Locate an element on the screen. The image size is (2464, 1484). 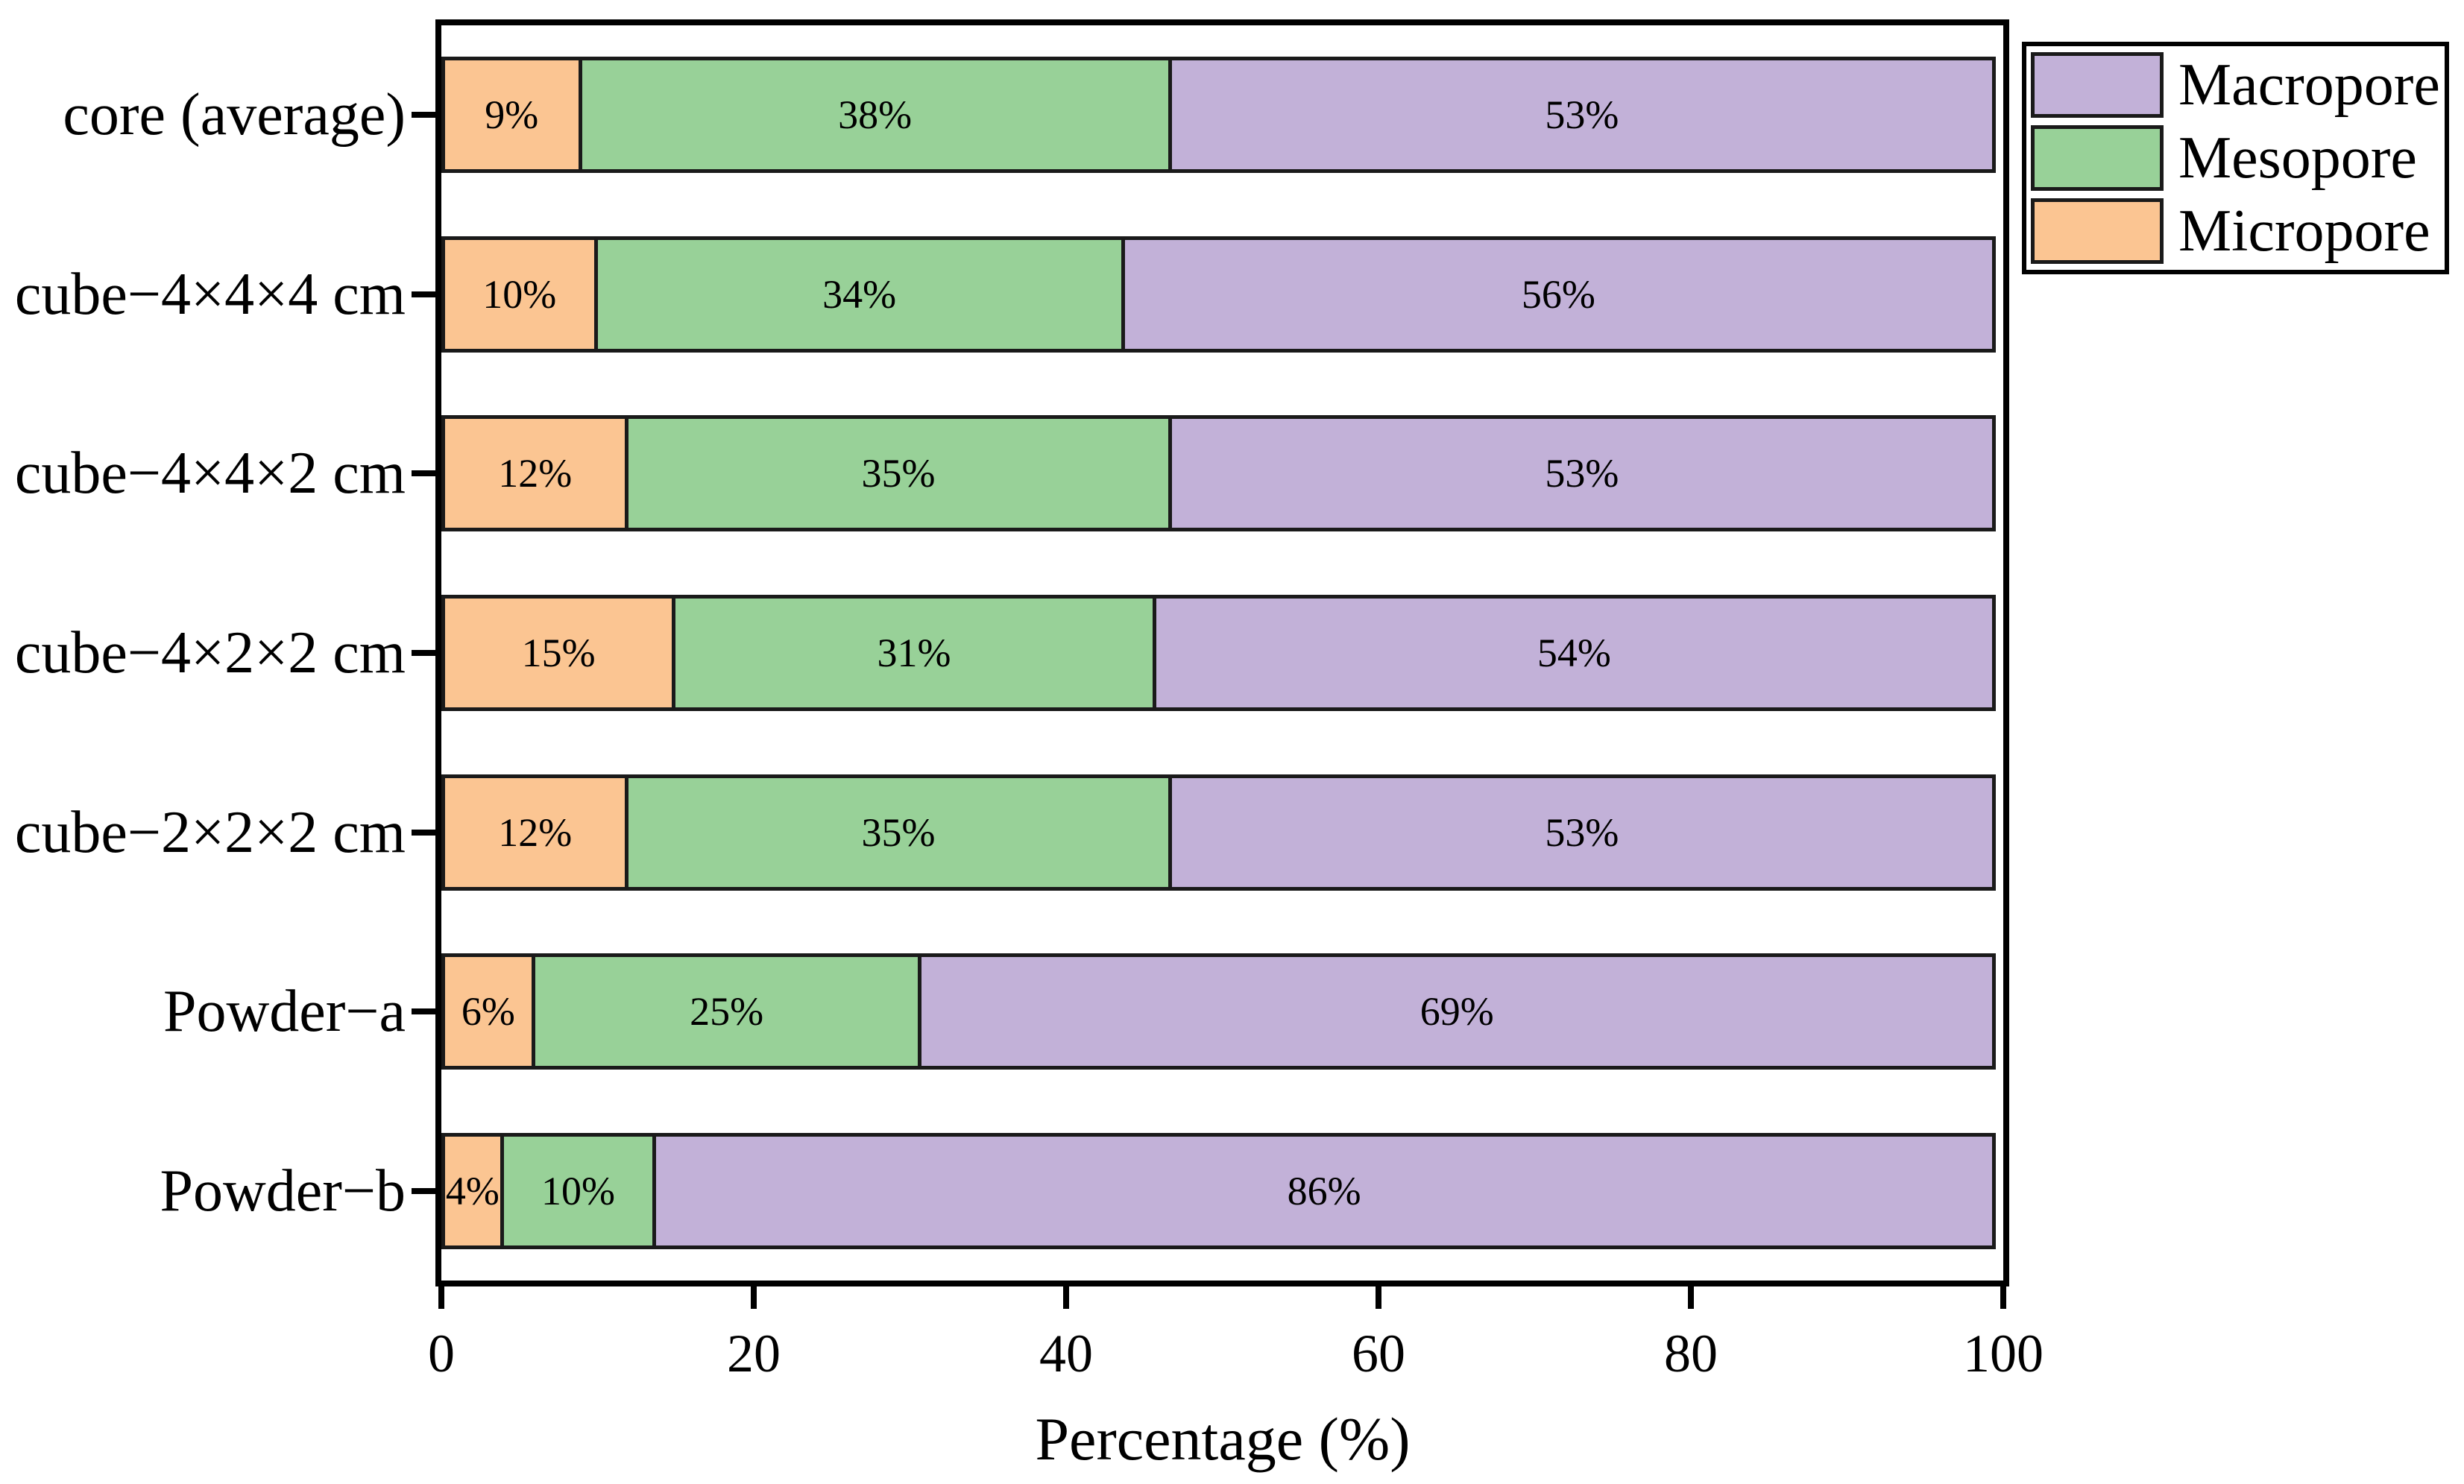
bar-value-label: 6% is located at coordinates (488, 1012).